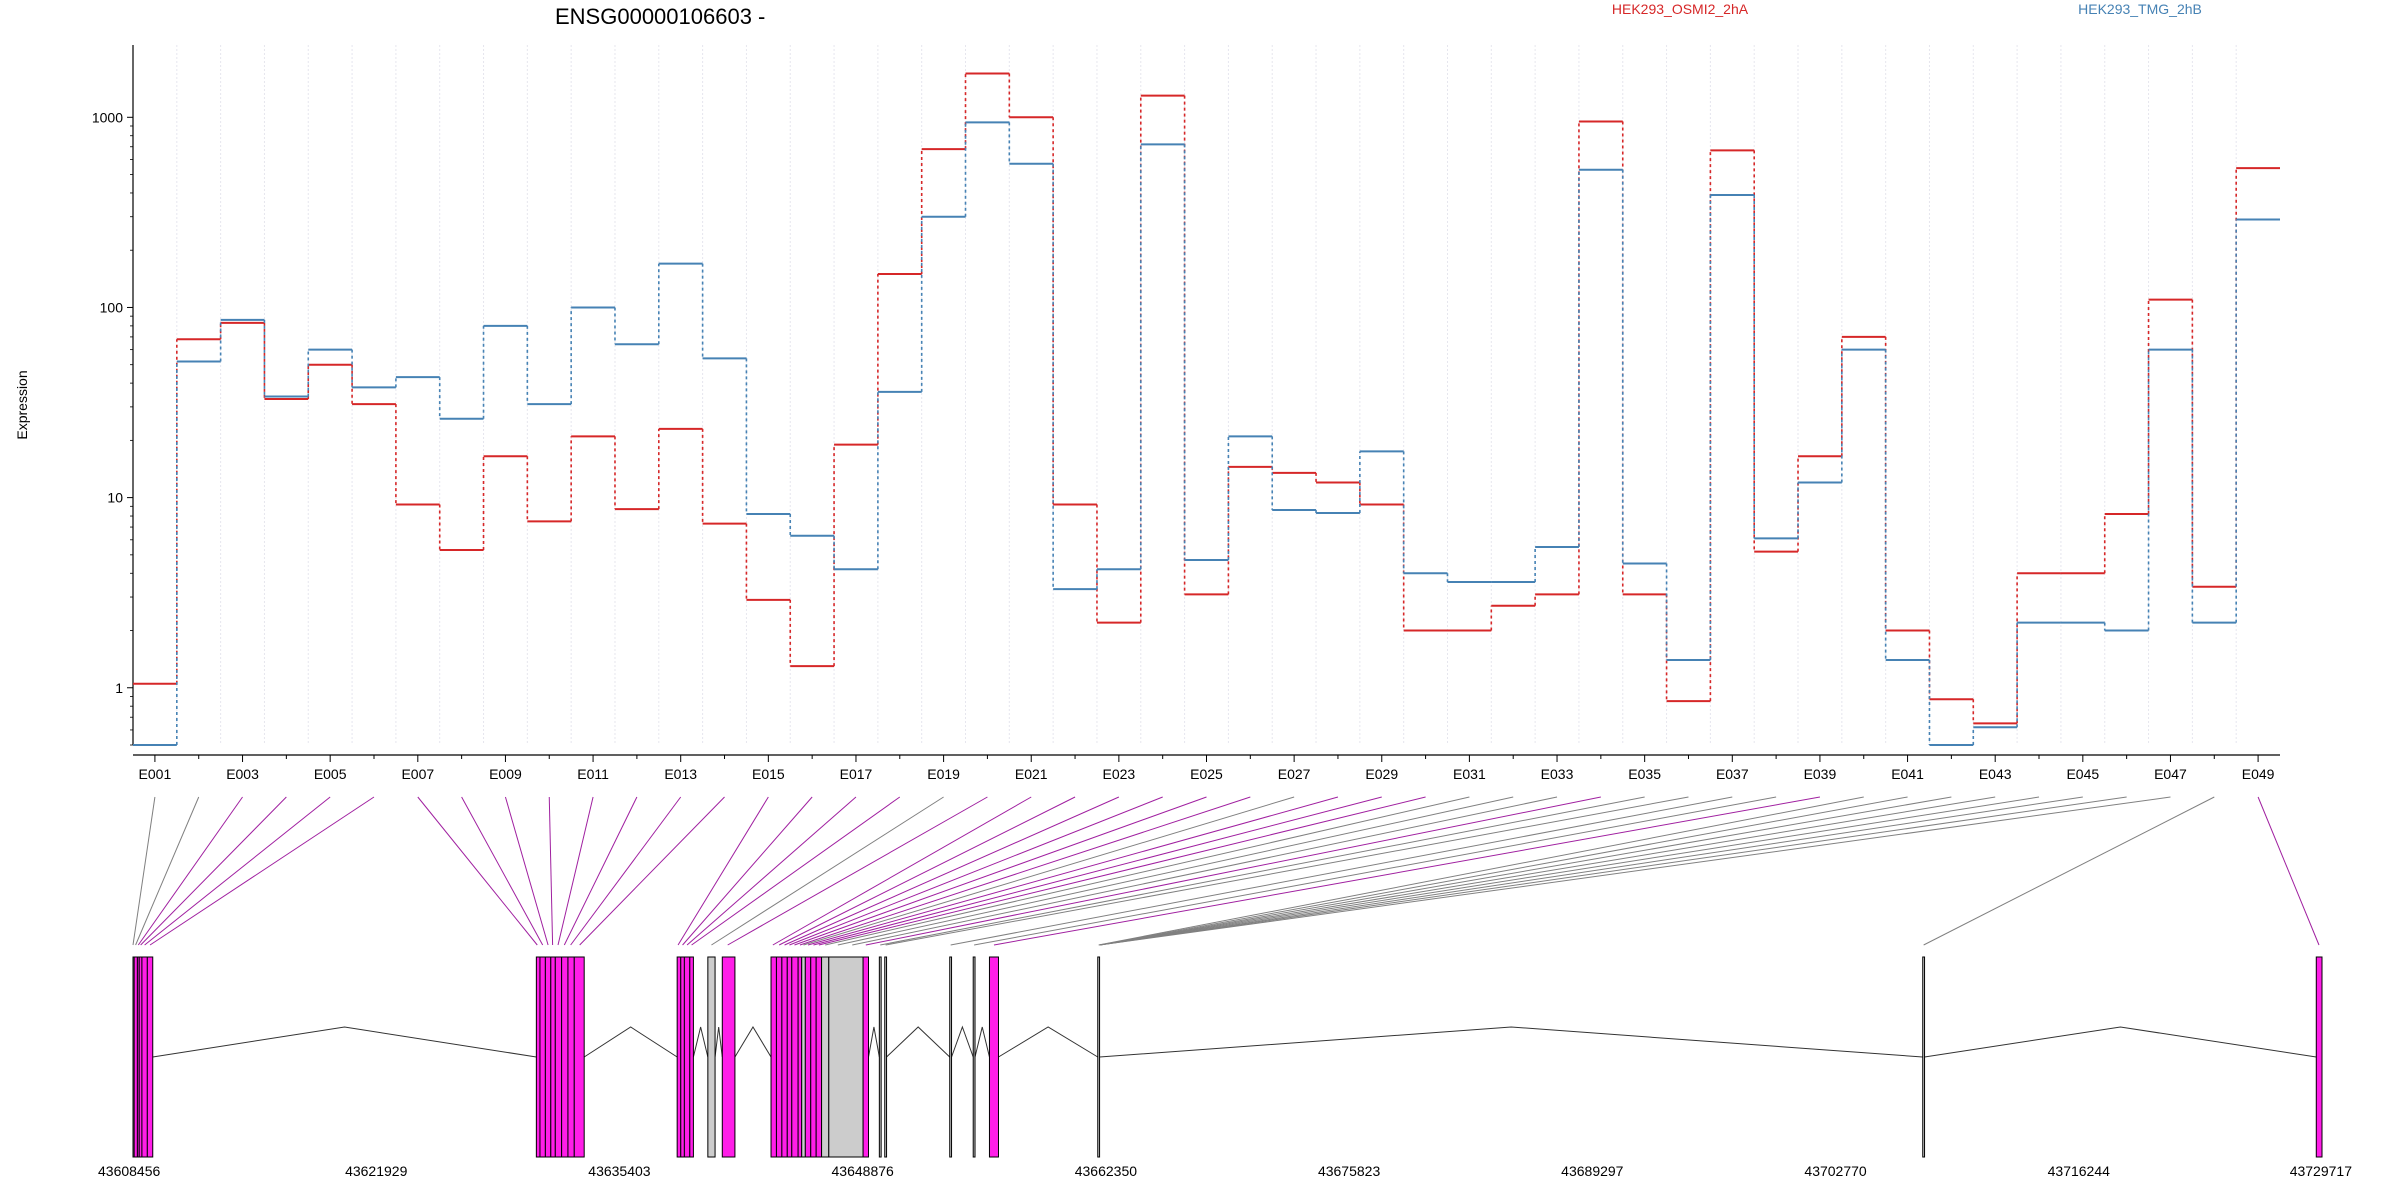  I want to click on coordinate-label: 43716244, so click(2079, 1171).